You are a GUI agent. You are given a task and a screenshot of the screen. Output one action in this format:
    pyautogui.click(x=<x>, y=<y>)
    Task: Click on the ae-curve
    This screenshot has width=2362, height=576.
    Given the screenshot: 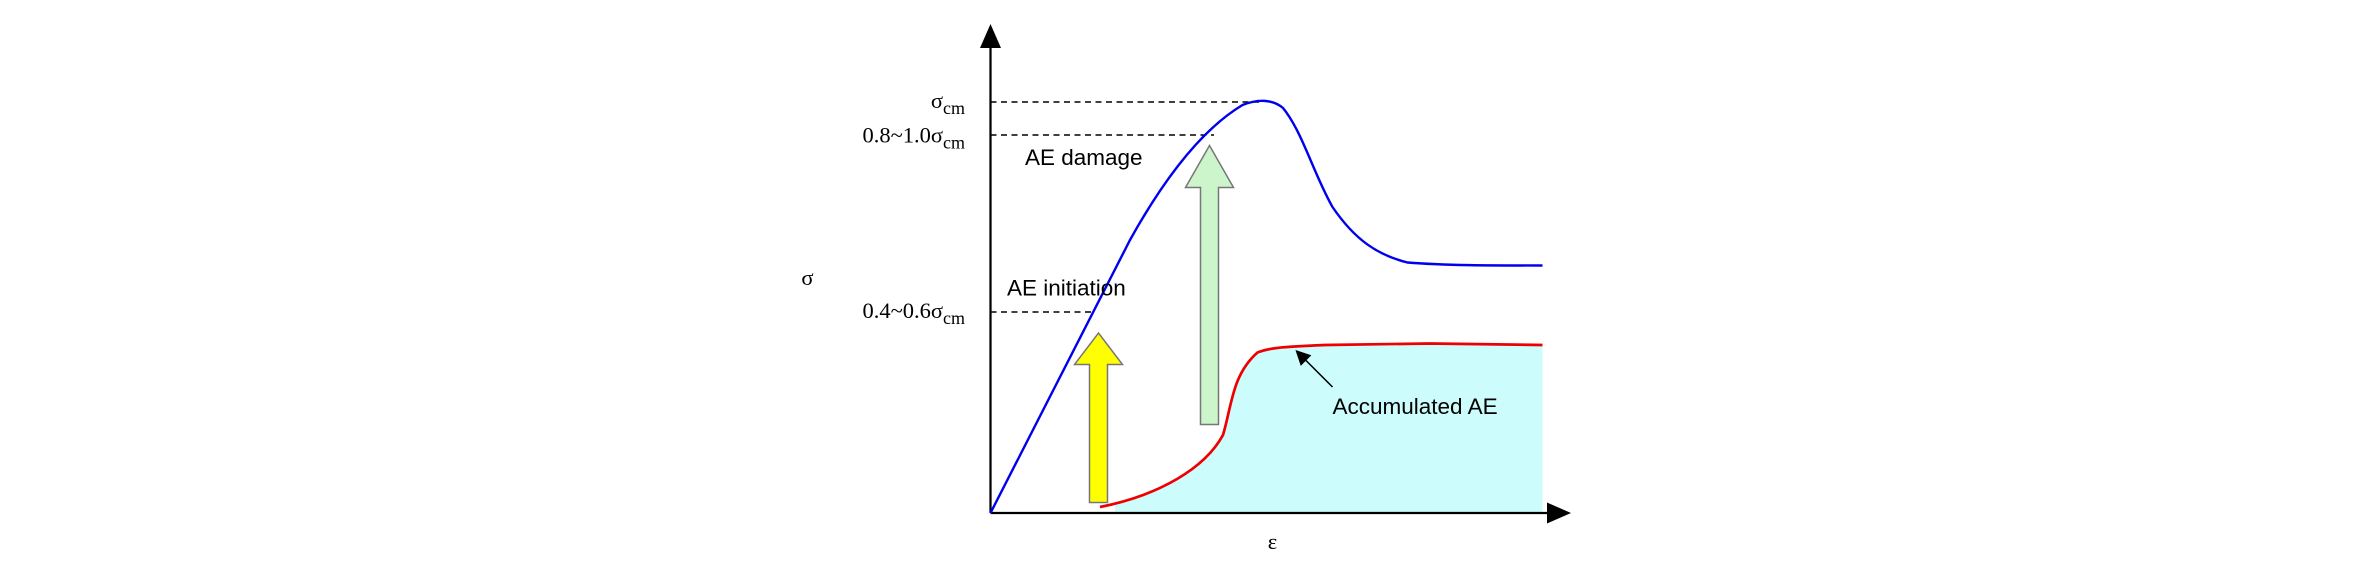 What is the action you would take?
    pyautogui.click(x=1321, y=425)
    